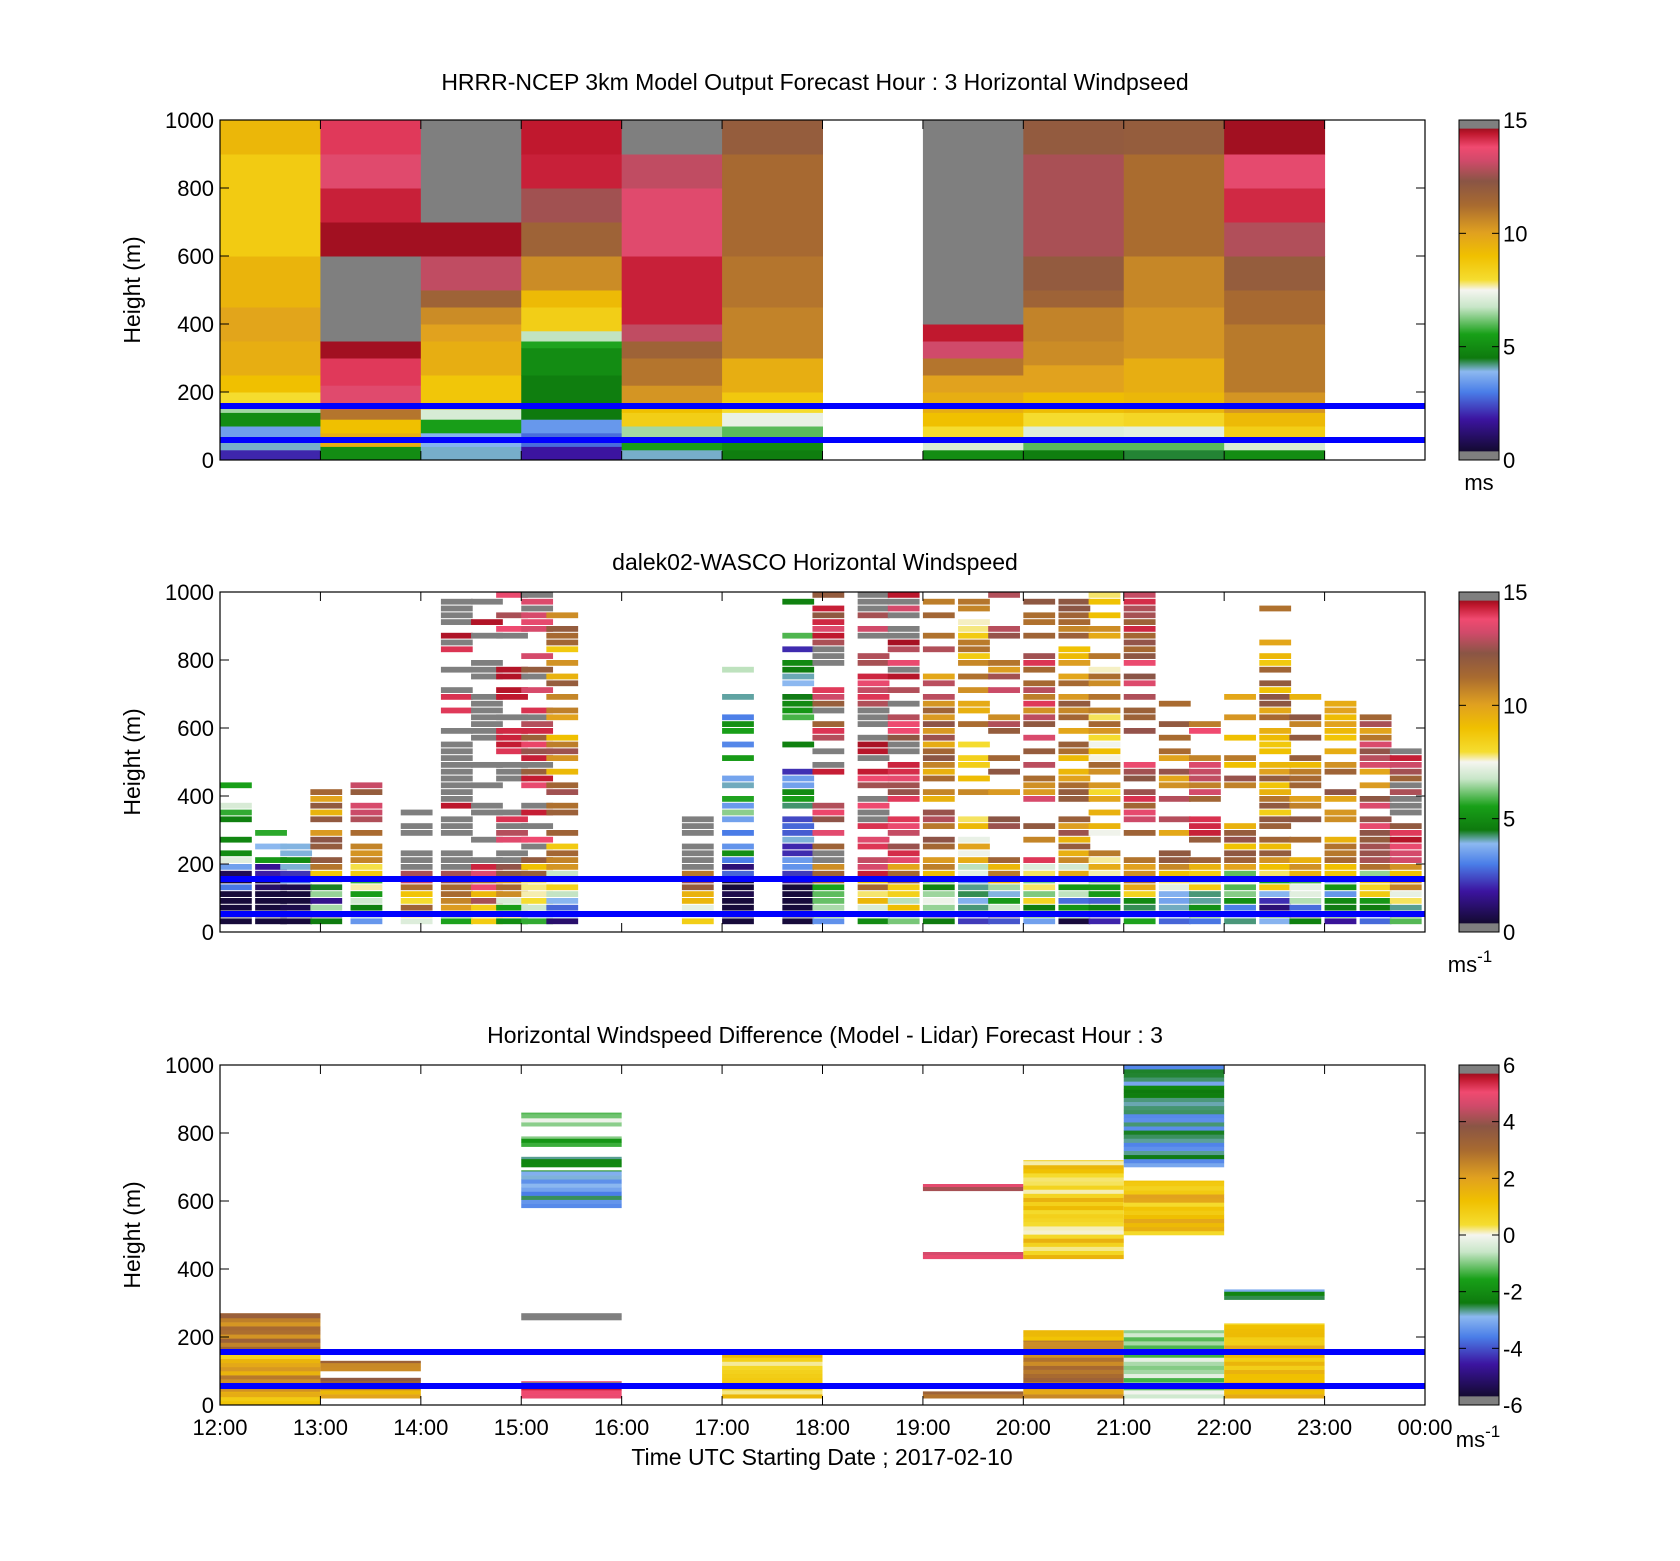 The width and height of the screenshot is (1680, 1561). I want to click on colorbar-tick-label: 5, so click(1509, 347).